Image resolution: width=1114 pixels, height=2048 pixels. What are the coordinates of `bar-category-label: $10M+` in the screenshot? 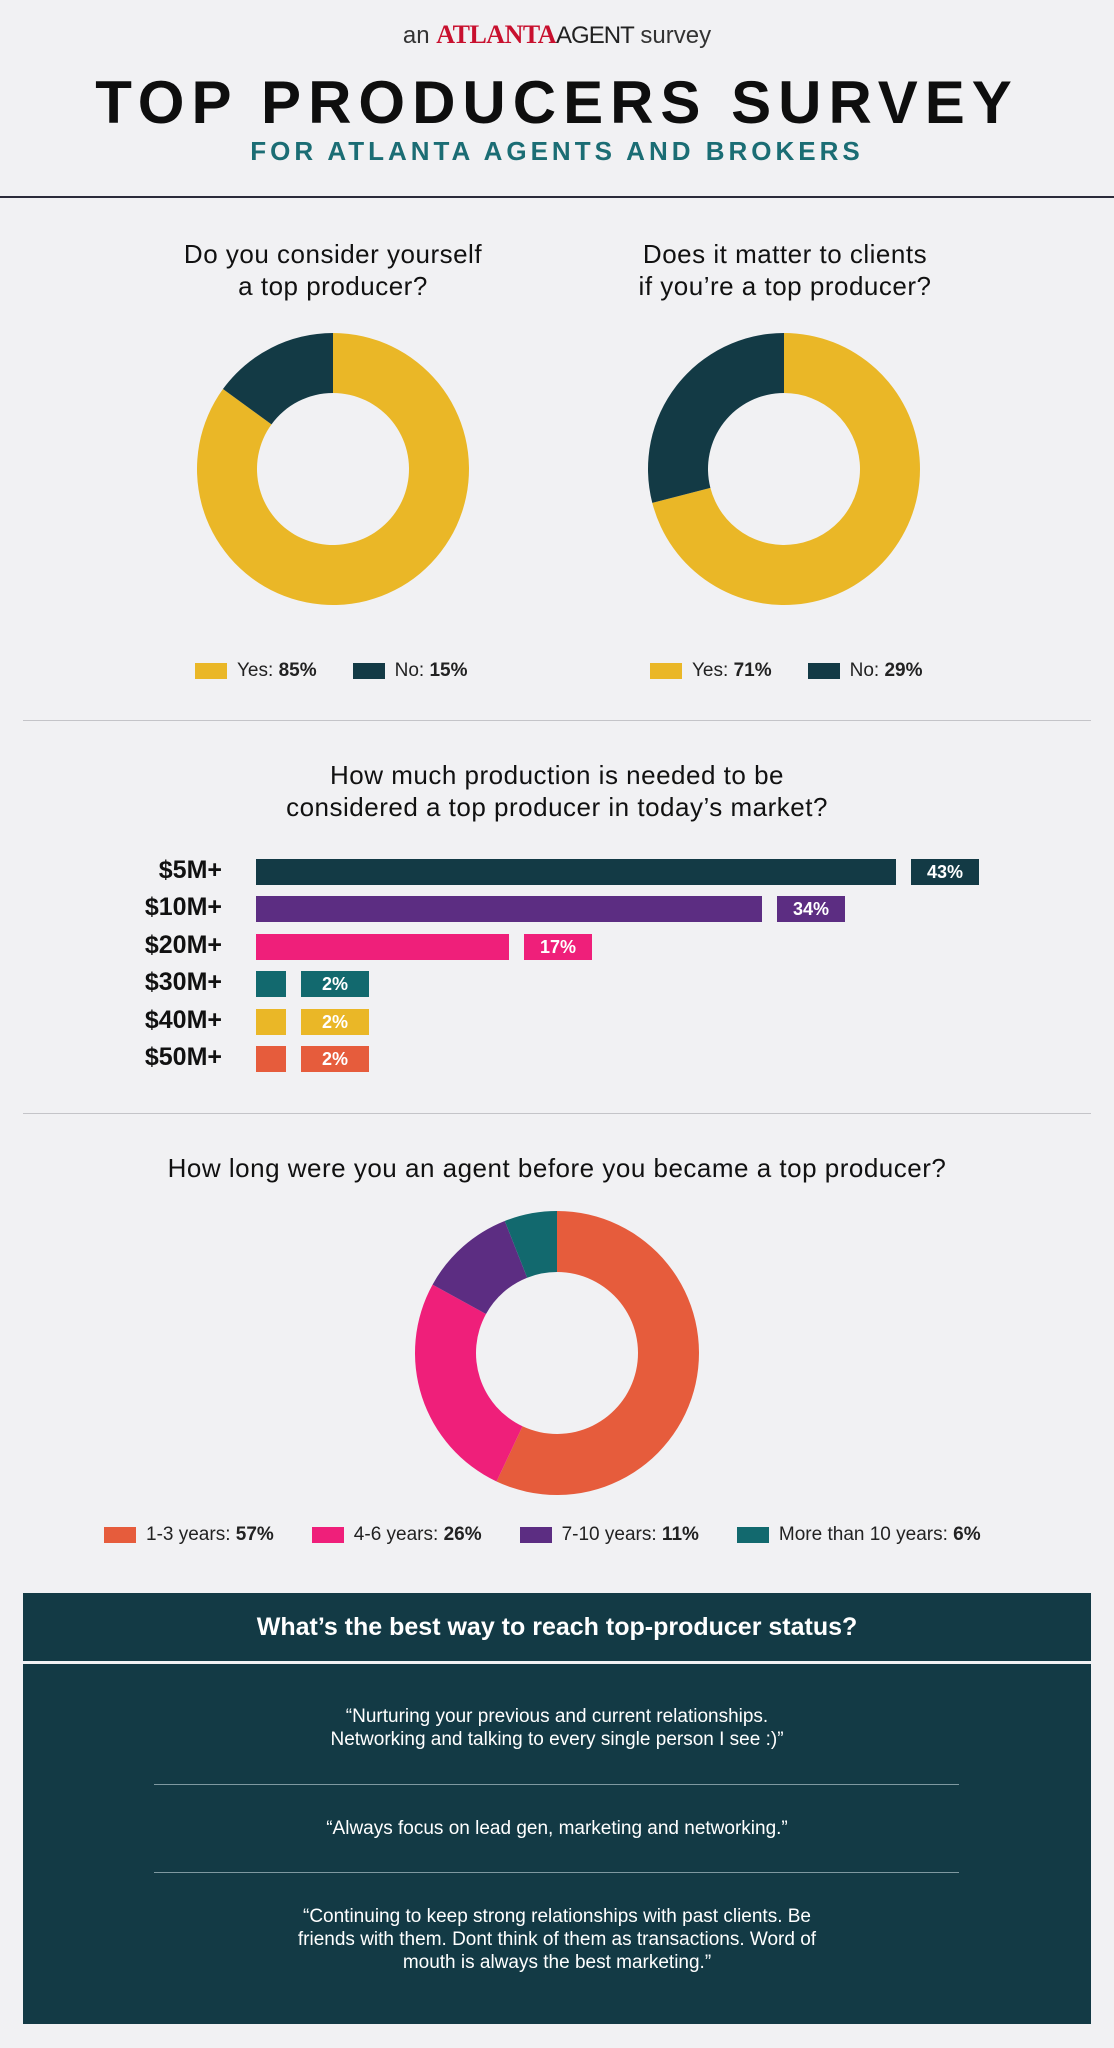 It's located at (183, 907).